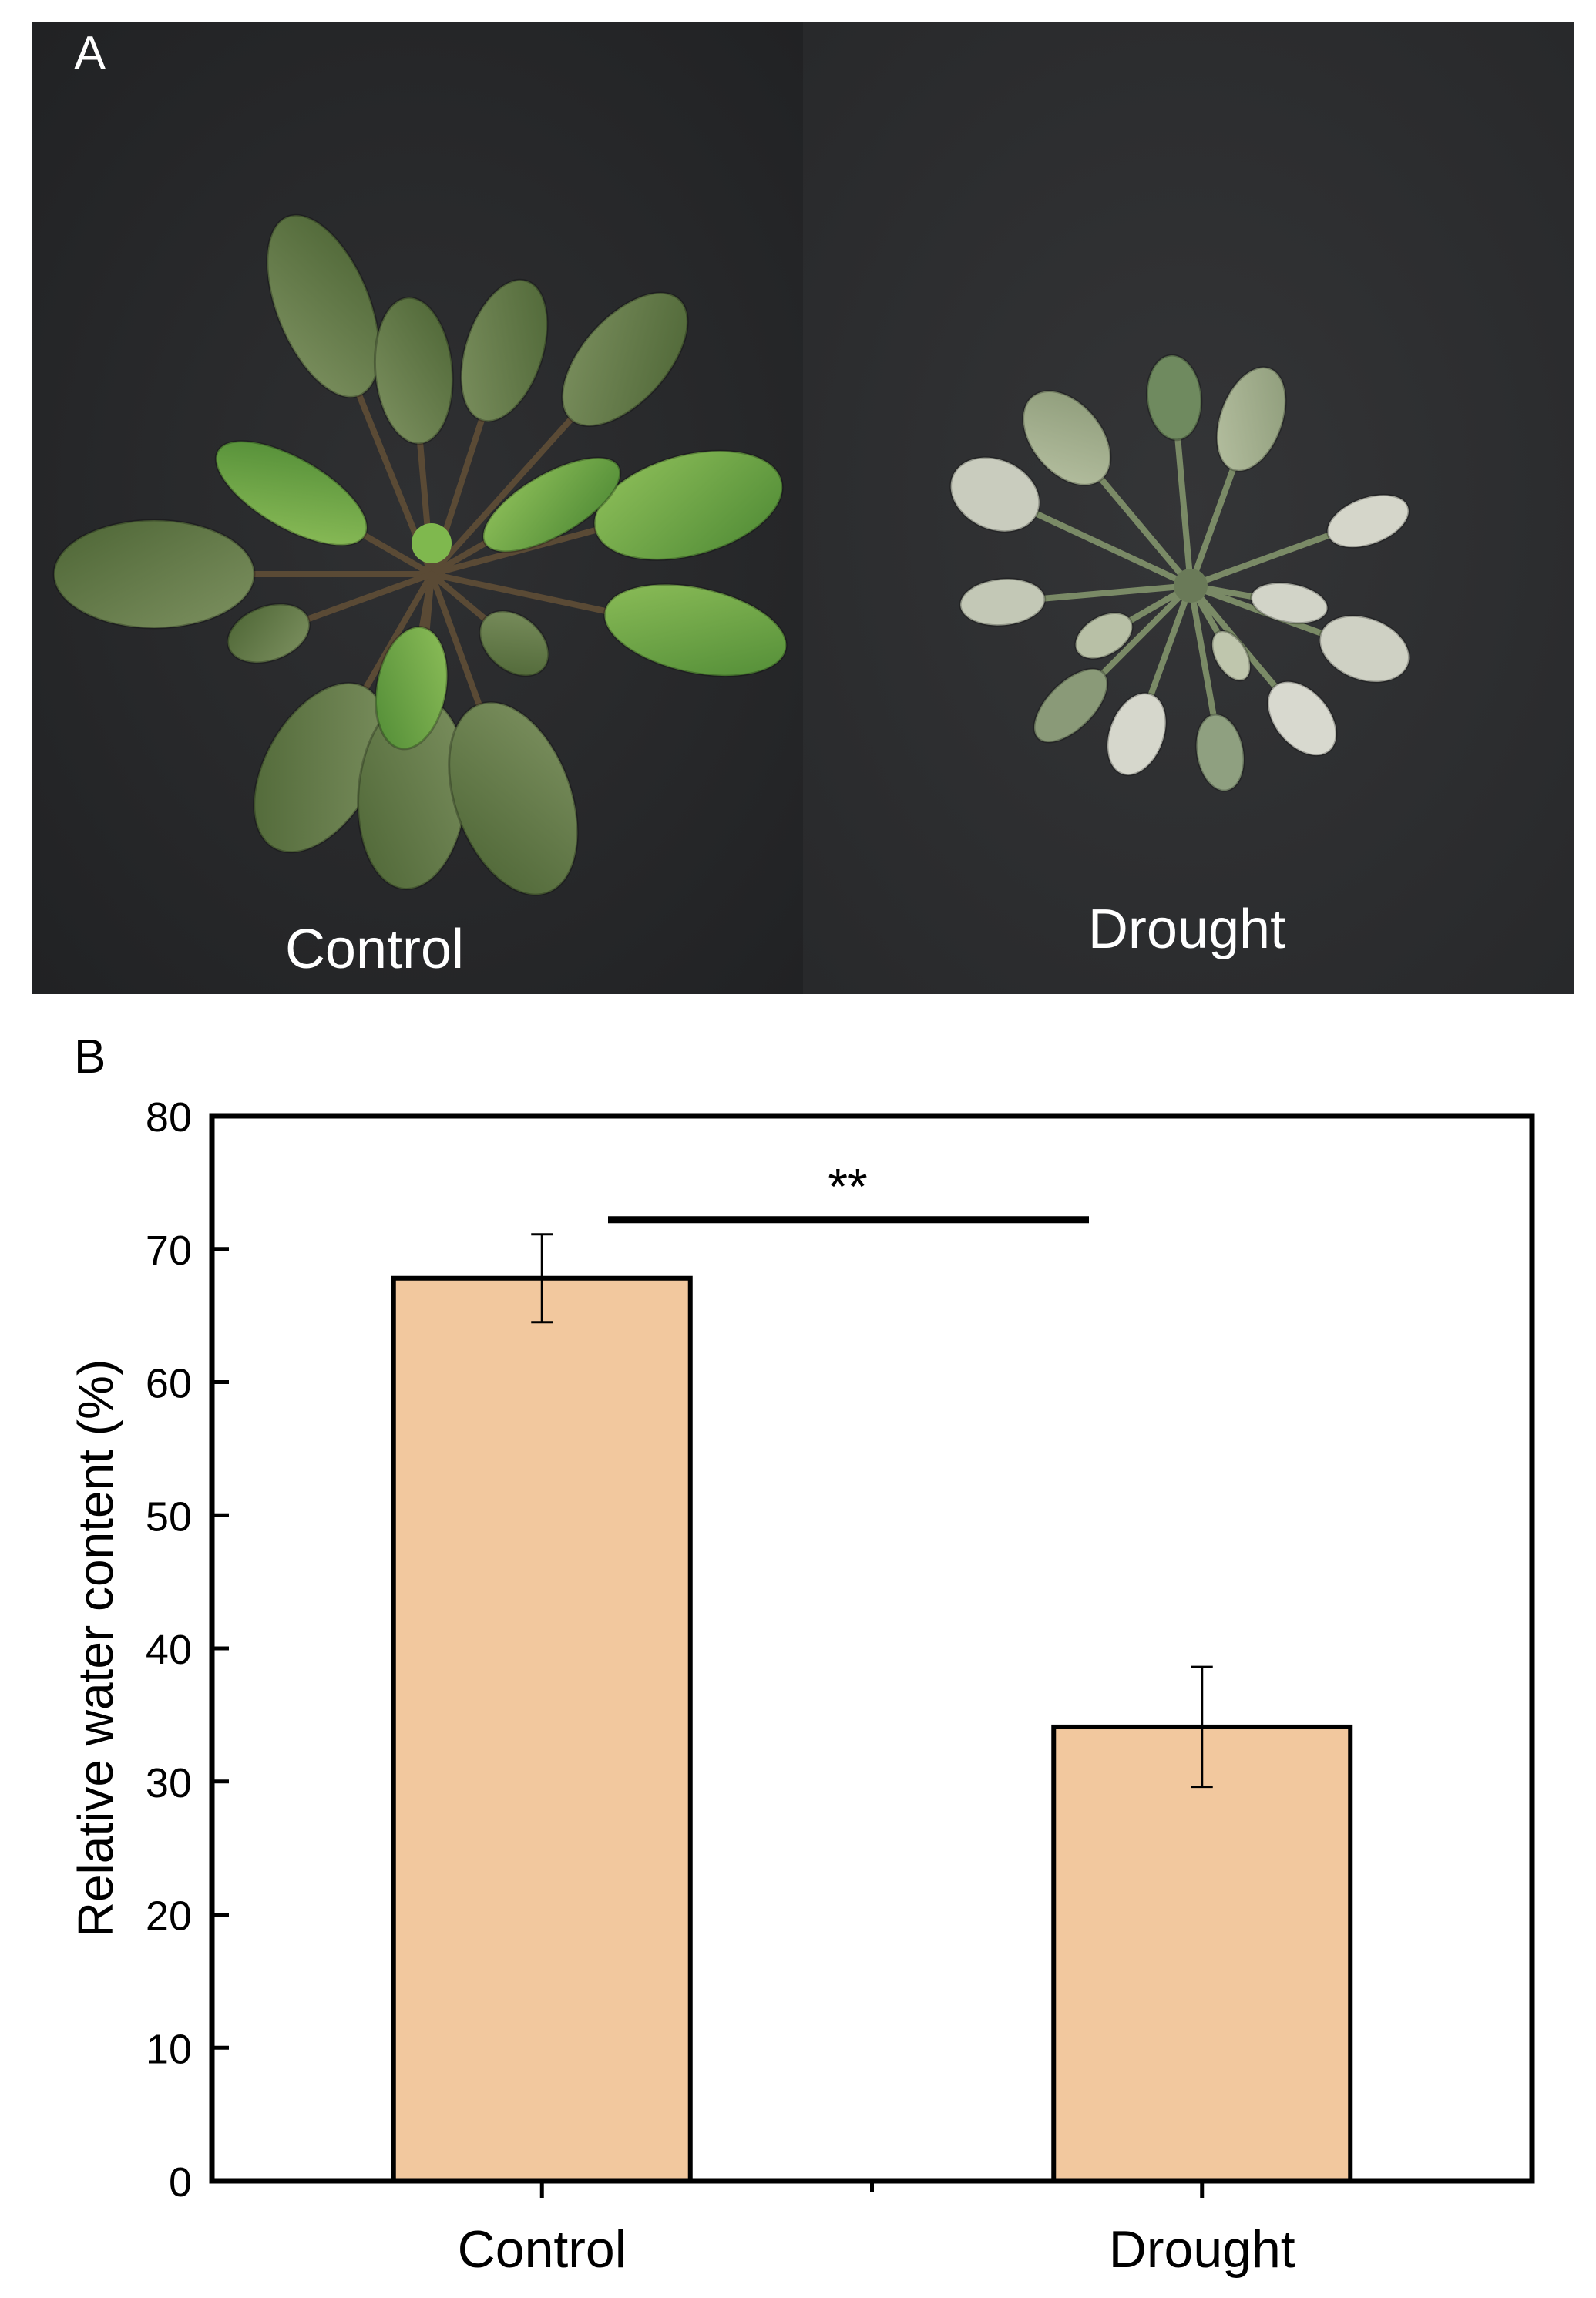  Describe the element at coordinates (169, 2049) in the screenshot. I see `y-tick-label: 10` at that location.